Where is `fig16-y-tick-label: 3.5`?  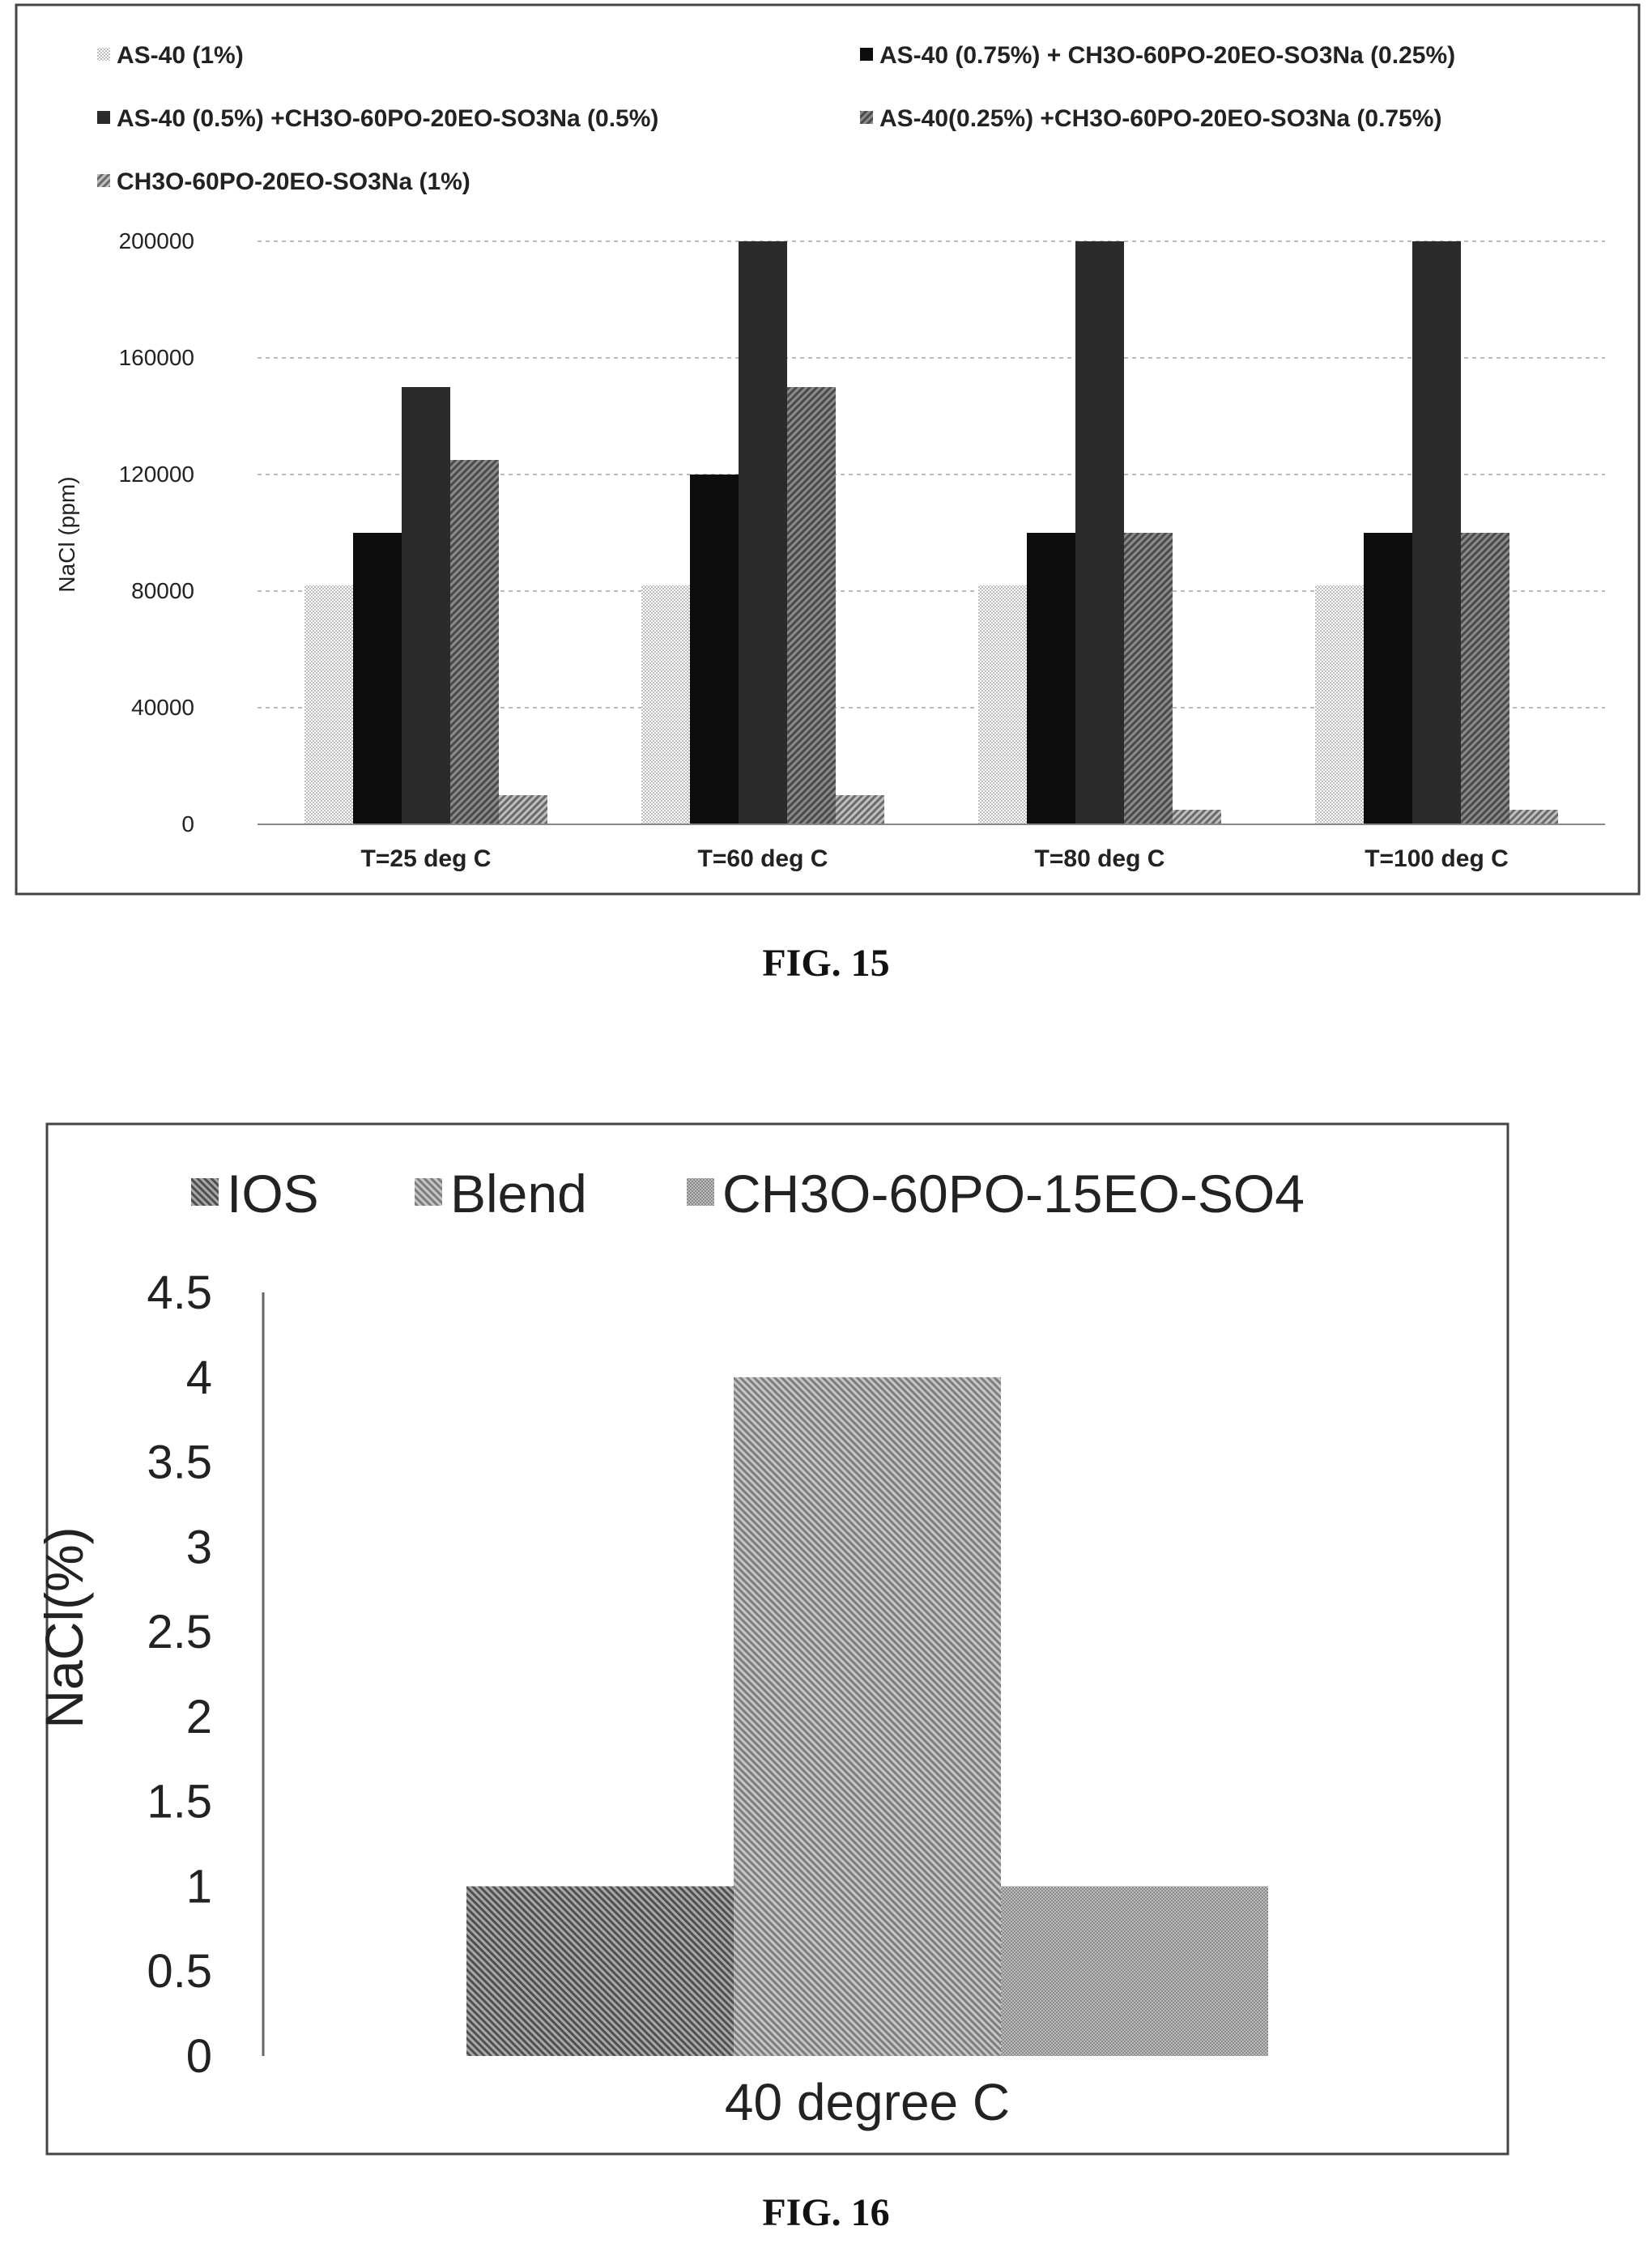 fig16-y-tick-label: 3.5 is located at coordinates (179, 1463).